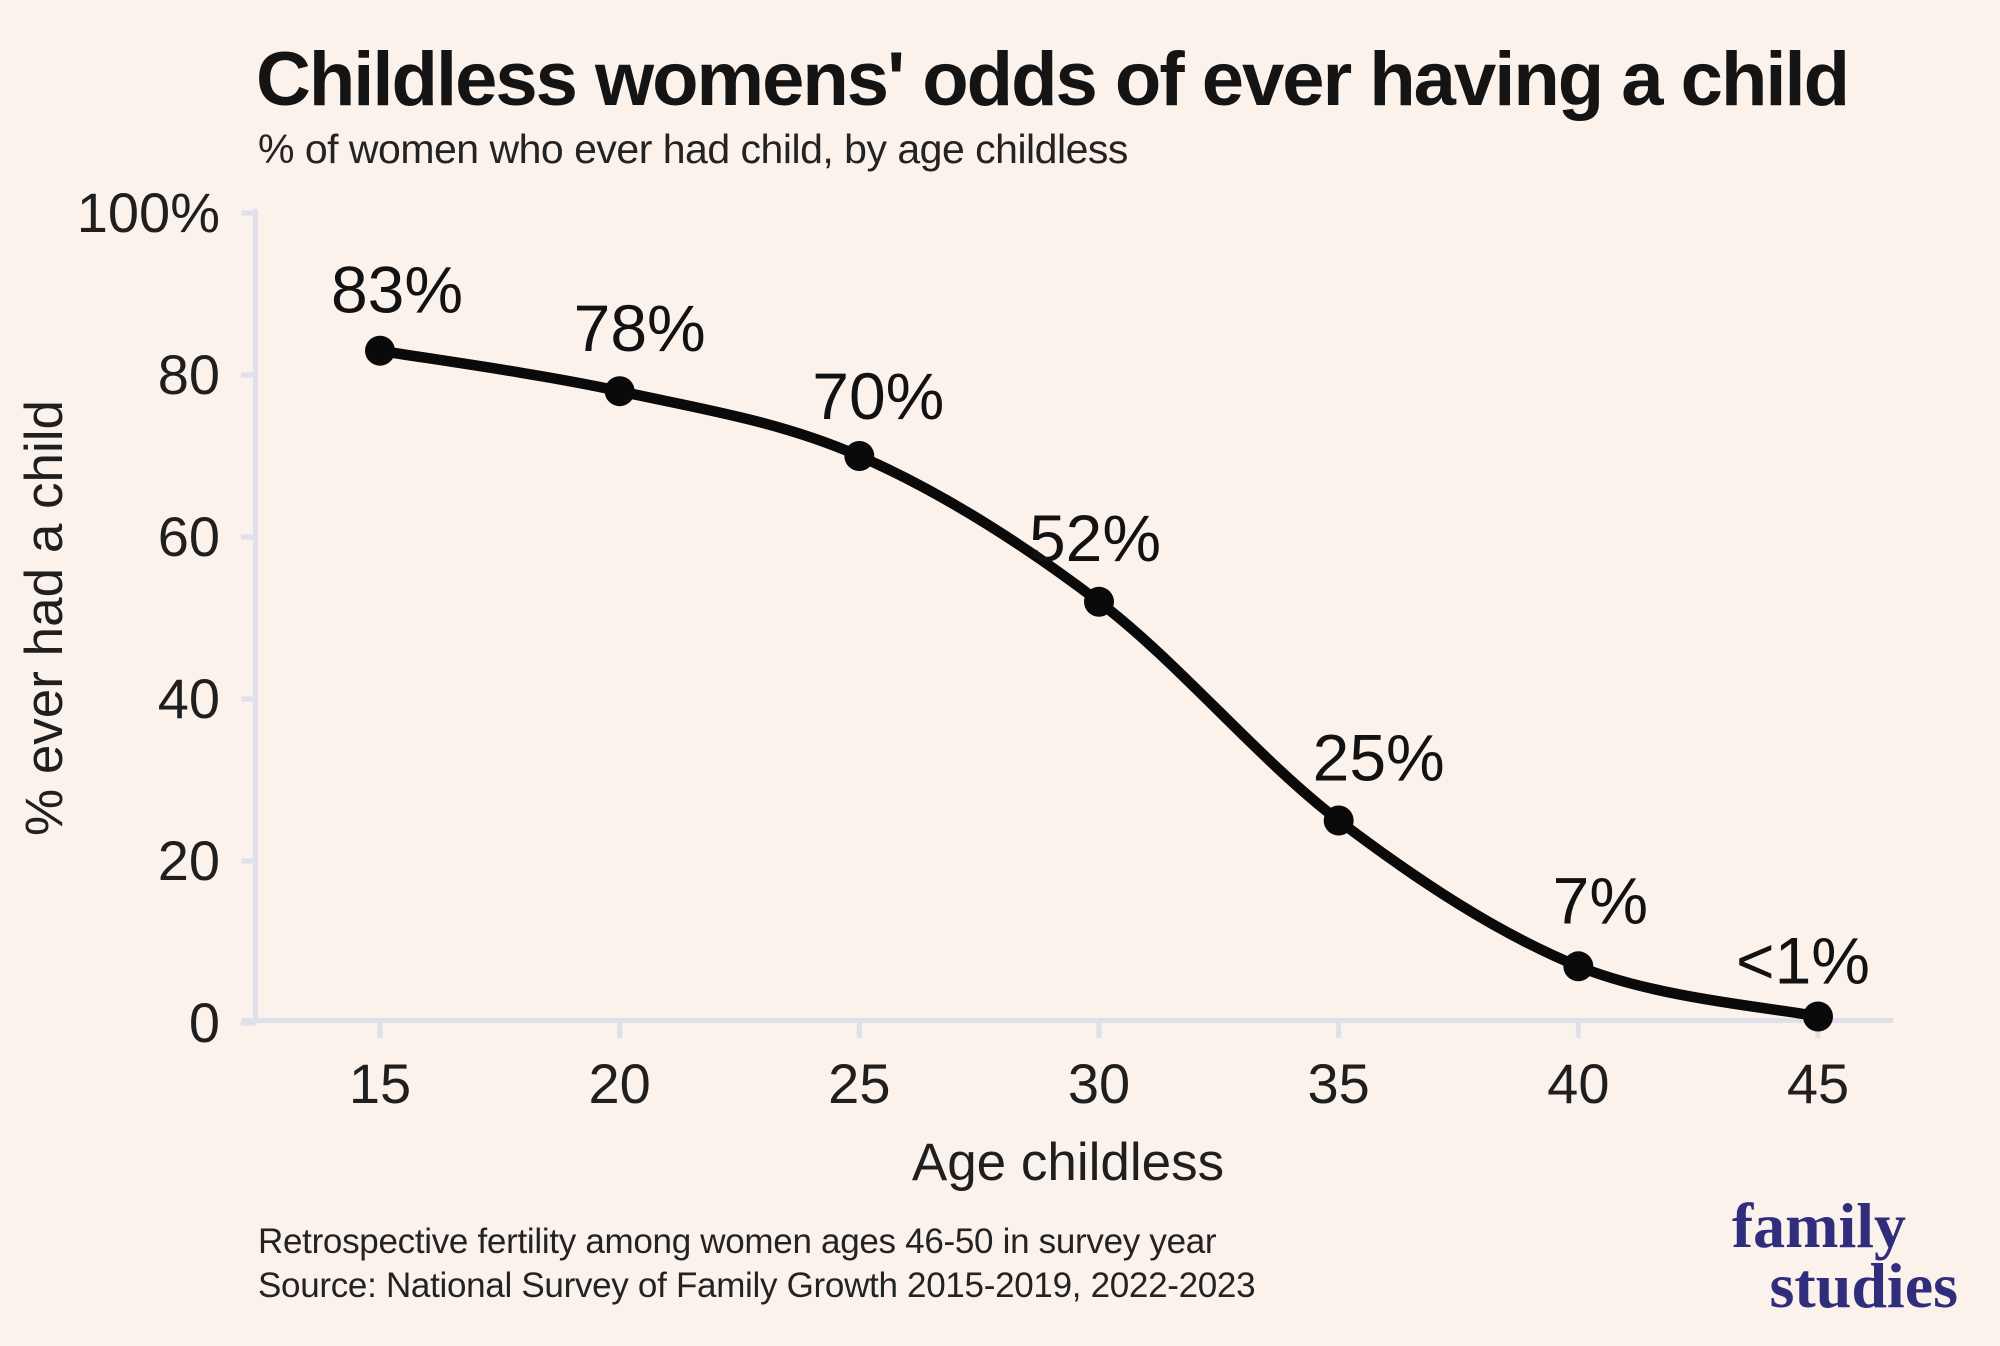  I want to click on data-point-label: 78%, so click(640, 328).